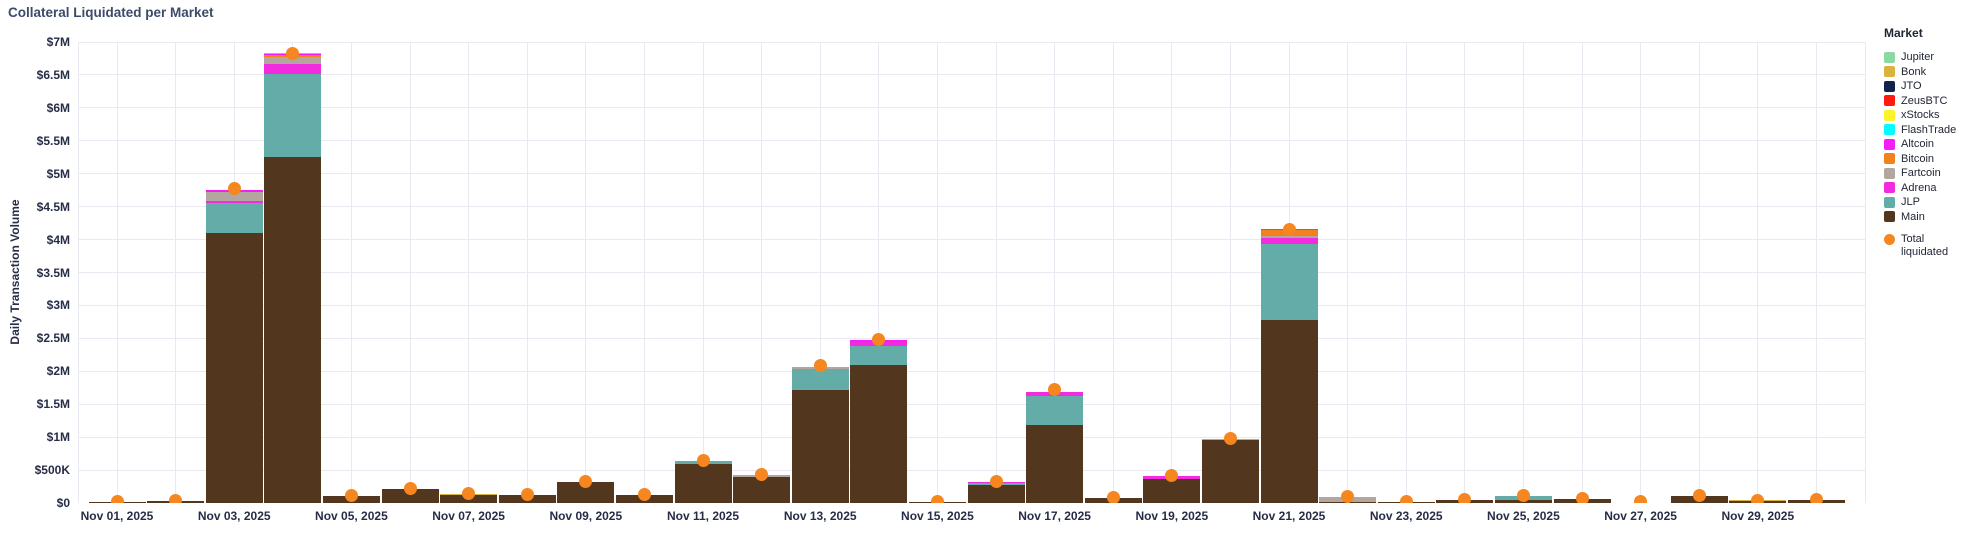 The width and height of the screenshot is (1972, 534). What do you see at coordinates (58, 173) in the screenshot?
I see `y-tick-label: $5M` at bounding box center [58, 173].